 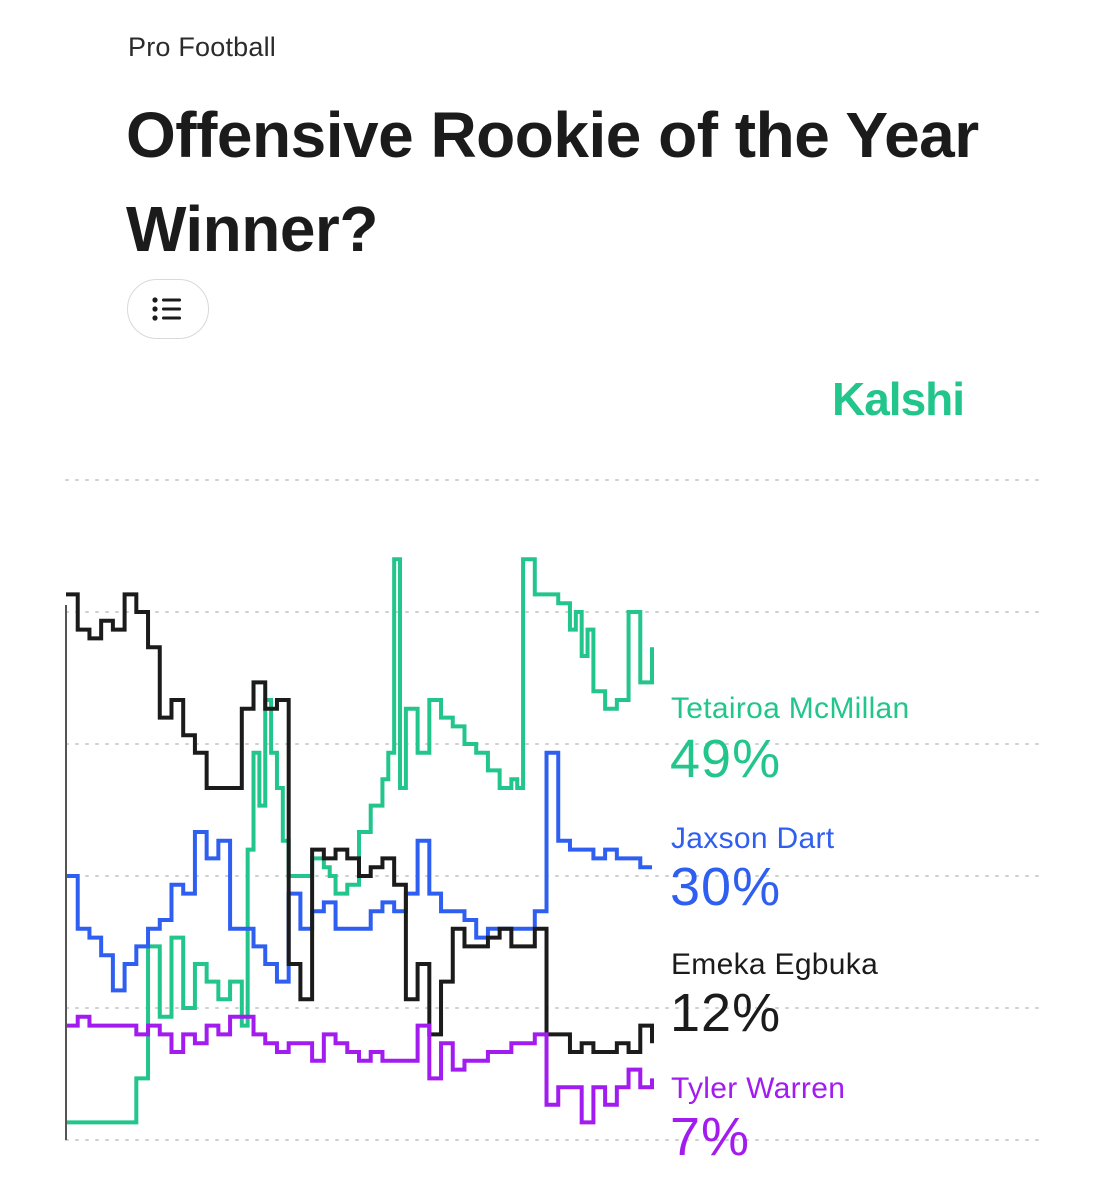 What do you see at coordinates (552, 182) in the screenshot?
I see `page-title: Offensive Rookie of the Year Winner?` at bounding box center [552, 182].